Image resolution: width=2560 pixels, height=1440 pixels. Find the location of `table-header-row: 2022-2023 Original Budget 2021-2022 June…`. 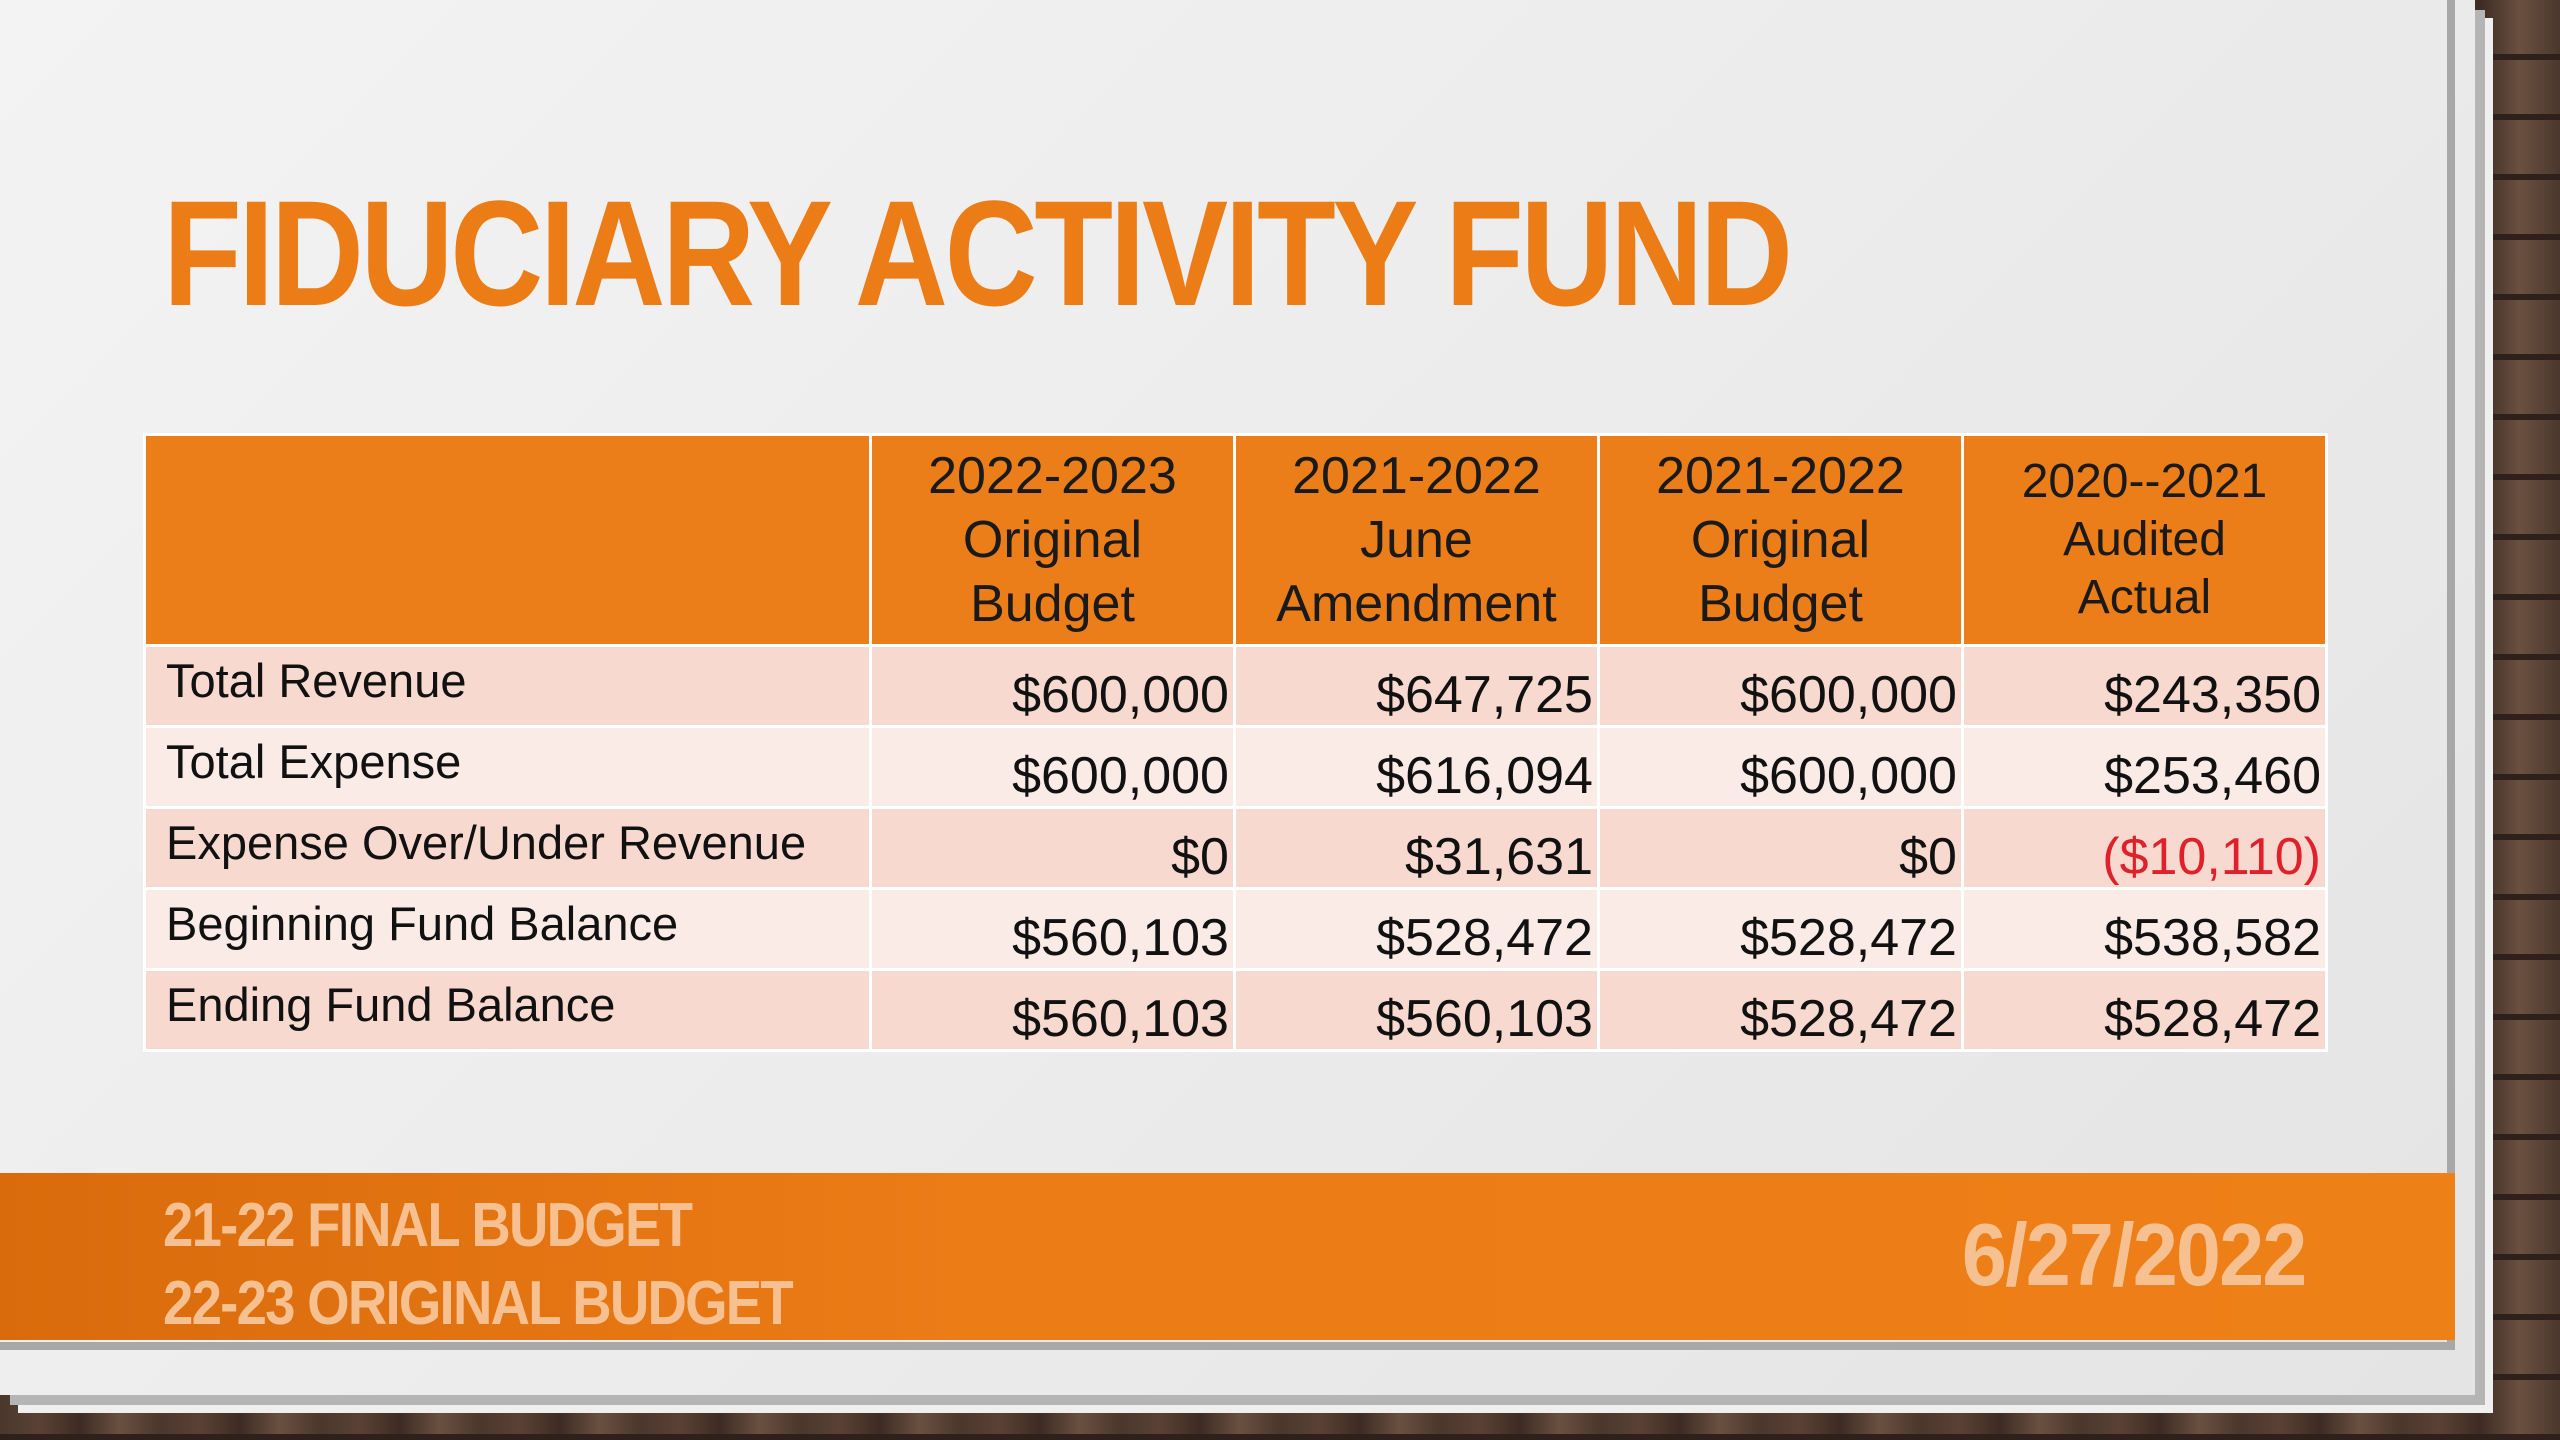

table-header-row: 2022-2023 Original Budget 2021-2022 June… is located at coordinates (1236, 540).